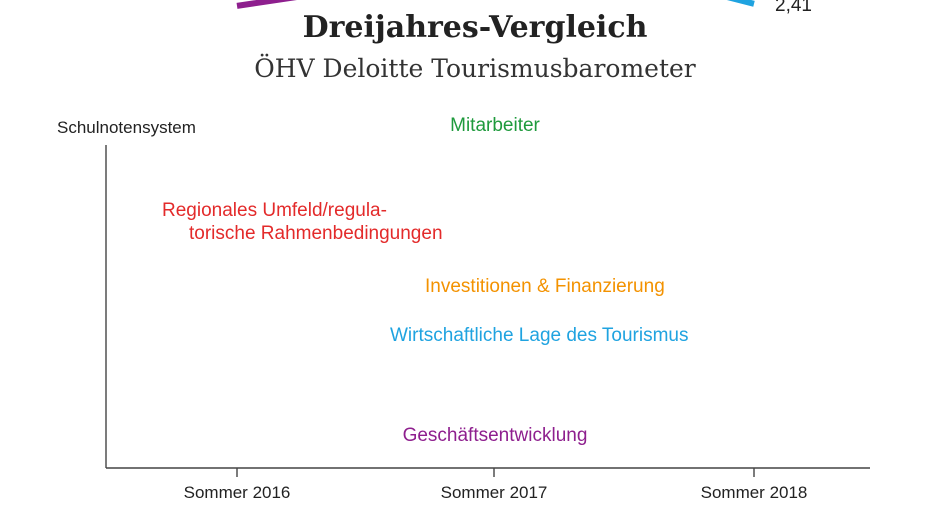  Describe the element at coordinates (495, 4) in the screenshot. I see `series-lines` at that location.